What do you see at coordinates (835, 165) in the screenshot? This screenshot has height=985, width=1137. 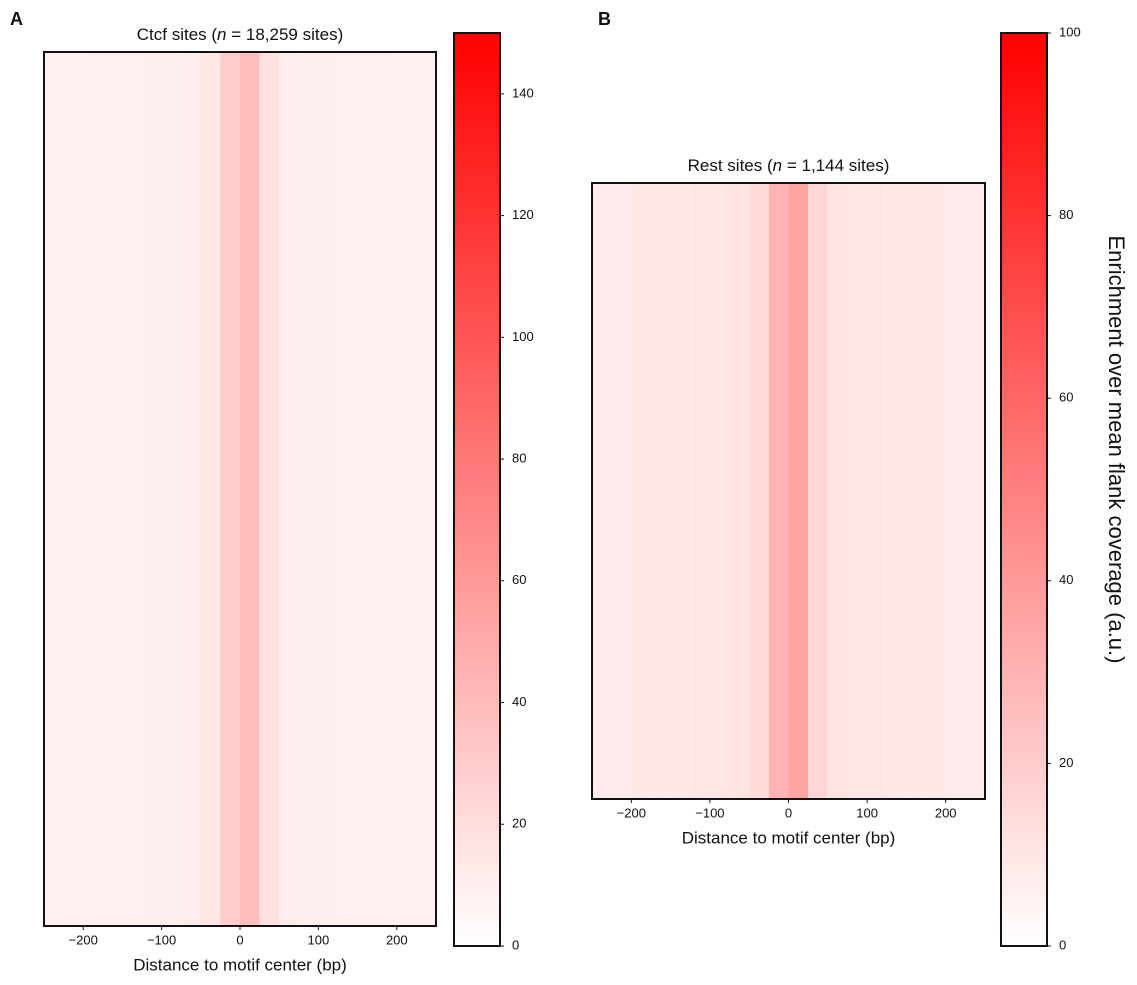 I see `title-part: = 1,144 sites)` at bounding box center [835, 165].